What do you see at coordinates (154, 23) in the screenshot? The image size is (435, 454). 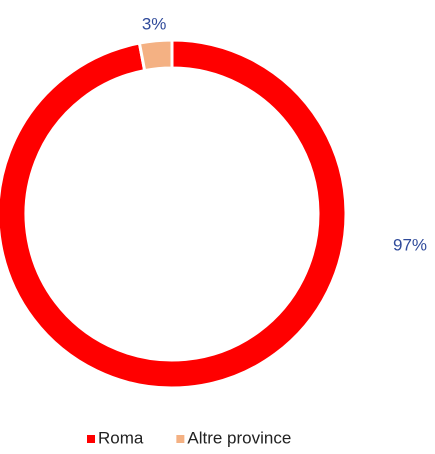 I see `data-label: 3%` at bounding box center [154, 23].